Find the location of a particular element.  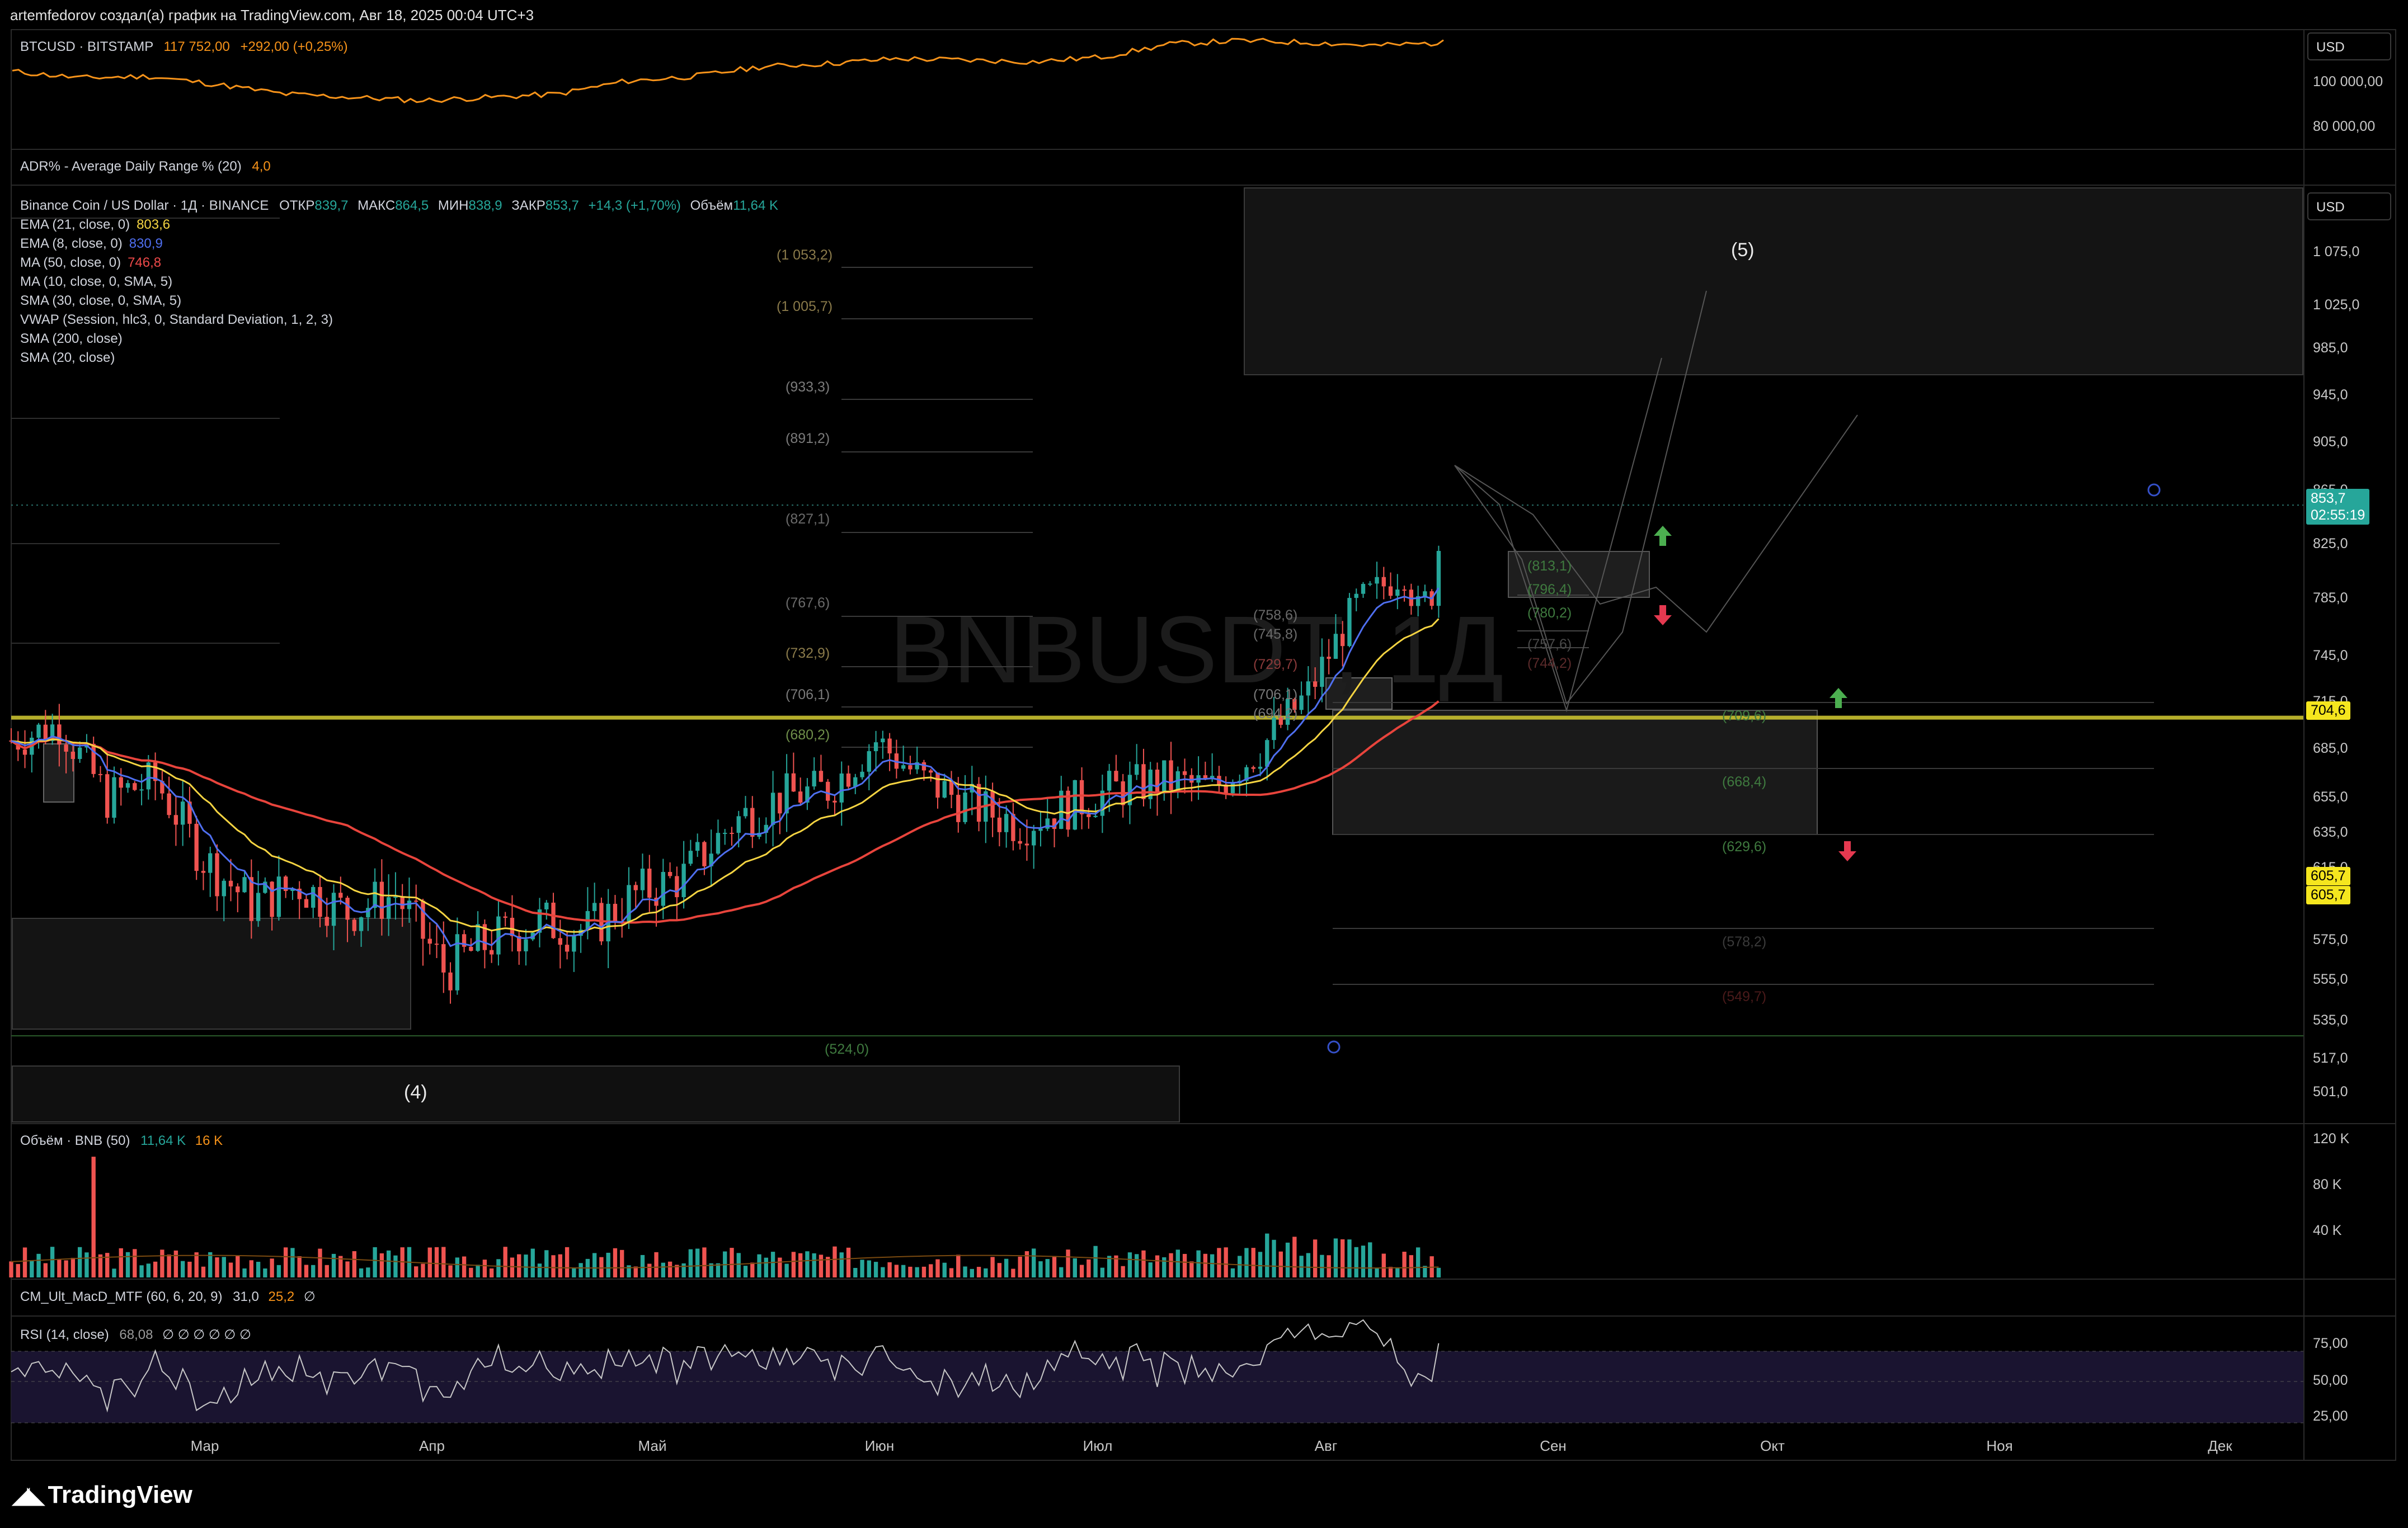

indicator-row: MA (10, close, 0, SMA, 5) is located at coordinates (96, 282).